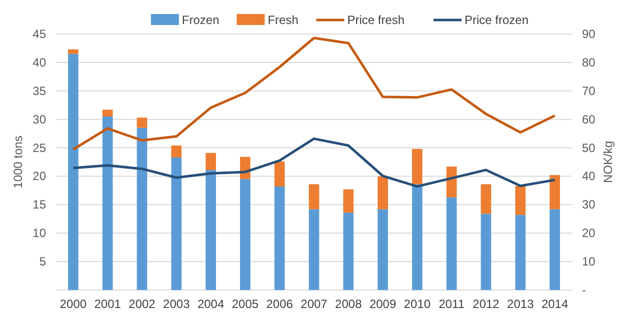 This screenshot has height=320, width=628. I want to click on x-tick-label: 2002, so click(142, 304).